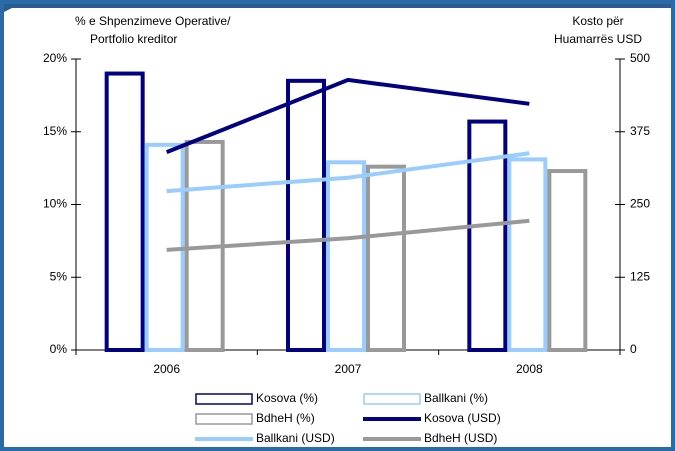  I want to click on legend-label: Ballkani (USD), so click(295, 438).